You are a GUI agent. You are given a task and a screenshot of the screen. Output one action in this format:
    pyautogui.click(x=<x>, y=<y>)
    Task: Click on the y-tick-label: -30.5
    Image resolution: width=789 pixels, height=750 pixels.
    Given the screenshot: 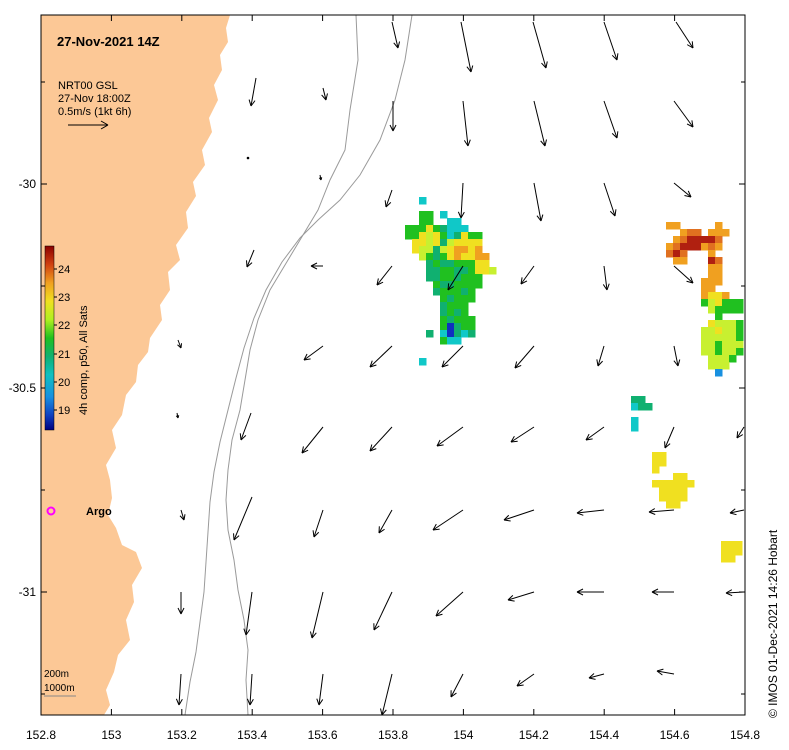 What is the action you would take?
    pyautogui.click(x=23, y=388)
    